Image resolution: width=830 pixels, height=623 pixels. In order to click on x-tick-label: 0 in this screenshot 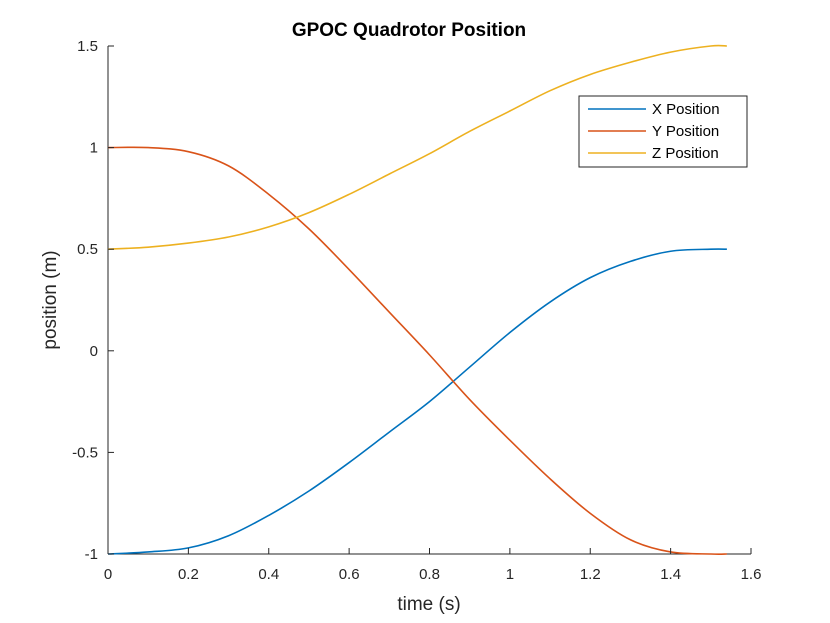, I will do `click(108, 574)`.